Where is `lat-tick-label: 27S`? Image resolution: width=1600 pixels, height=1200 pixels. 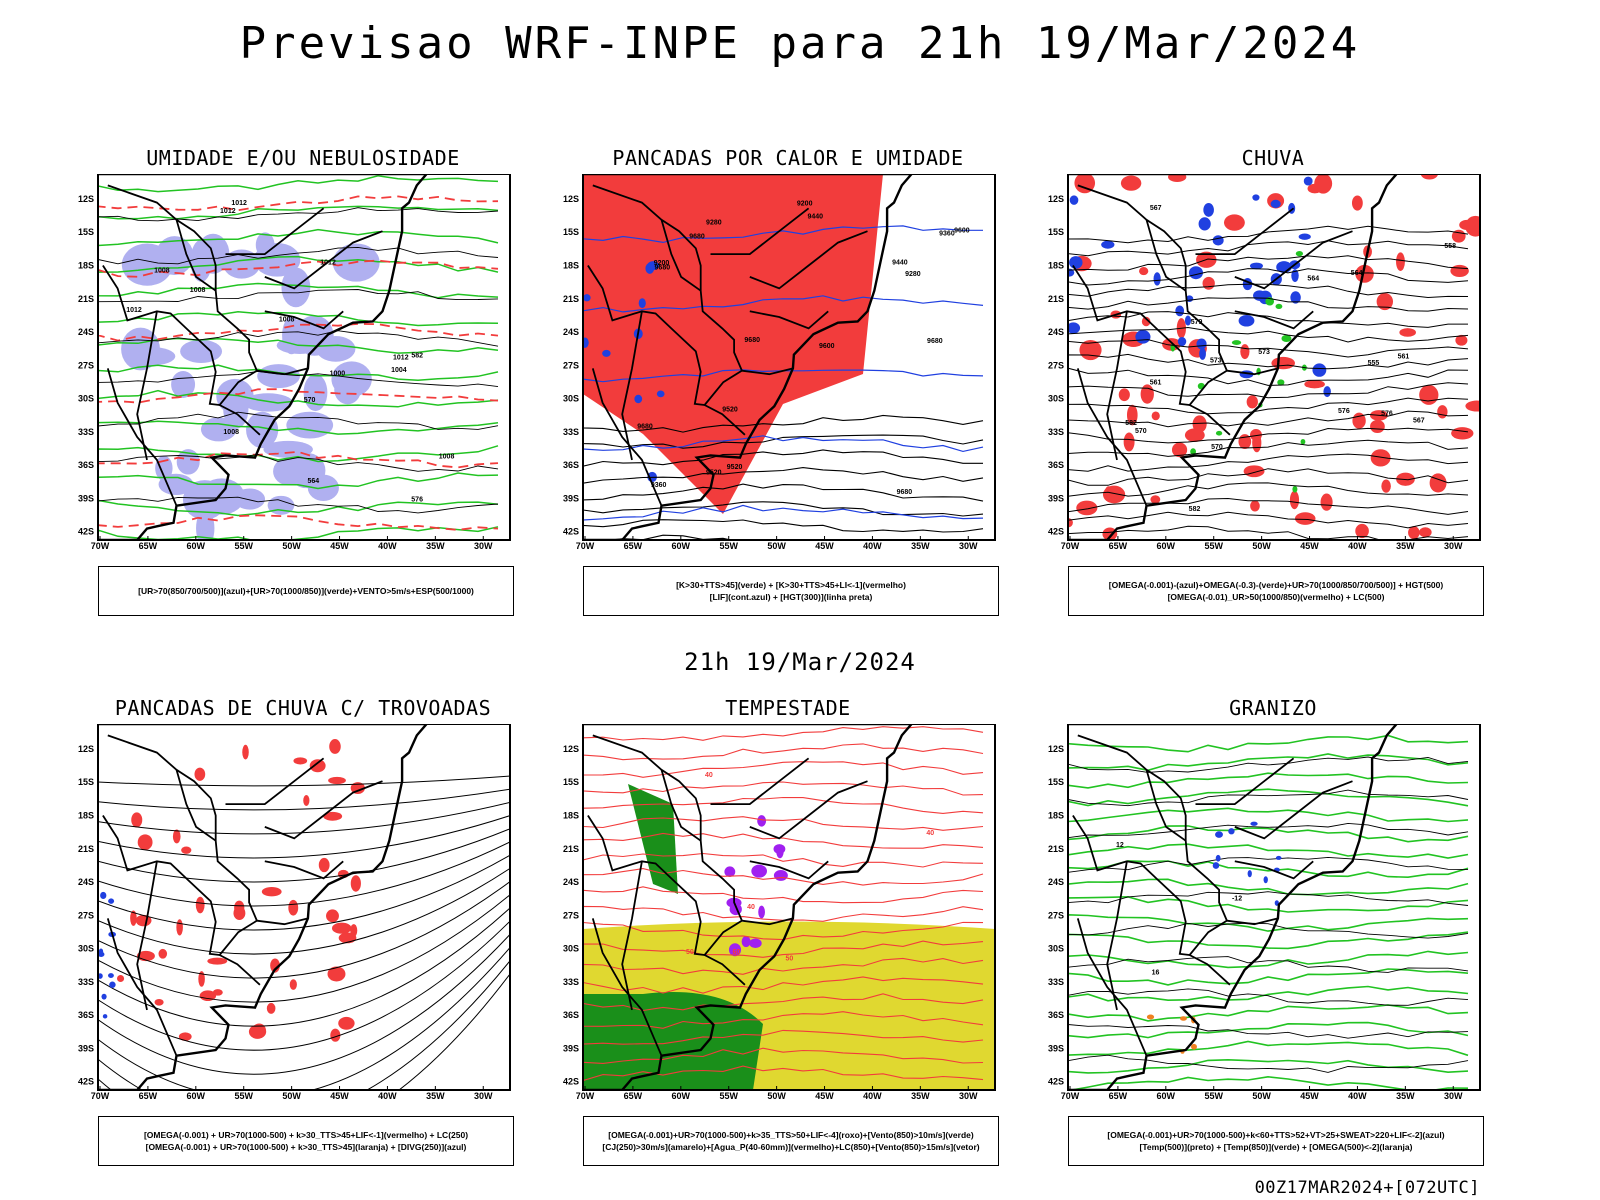 lat-tick-label: 27S is located at coordinates (1056, 365).